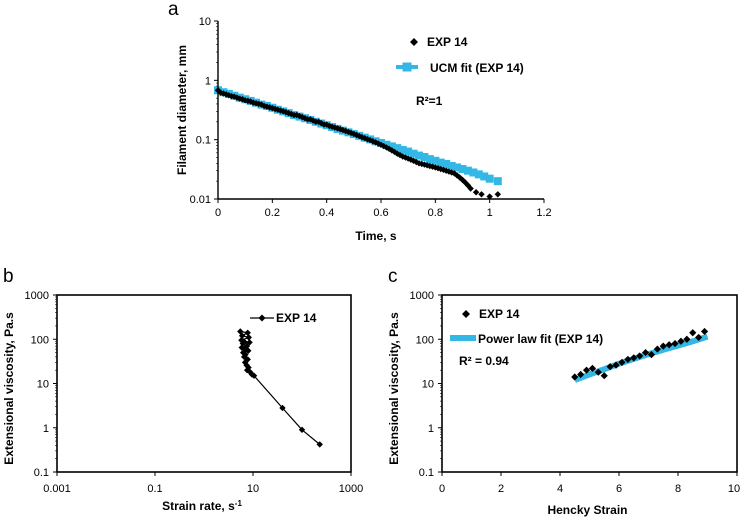 The width and height of the screenshot is (741, 523). Describe the element at coordinates (477, 68) in the screenshot. I see `legend-label-ucm: UCM fit (EXP 14)` at that location.